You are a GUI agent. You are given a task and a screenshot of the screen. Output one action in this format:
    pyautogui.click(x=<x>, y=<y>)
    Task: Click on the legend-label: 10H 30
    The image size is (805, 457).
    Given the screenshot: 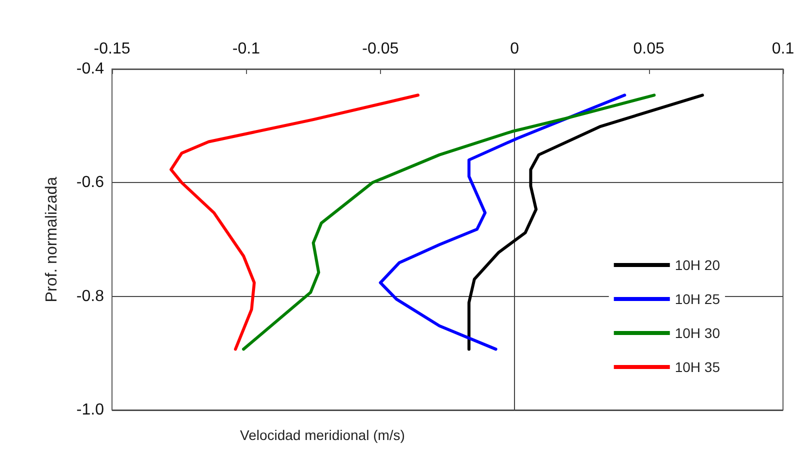 What is the action you would take?
    pyautogui.click(x=697, y=333)
    